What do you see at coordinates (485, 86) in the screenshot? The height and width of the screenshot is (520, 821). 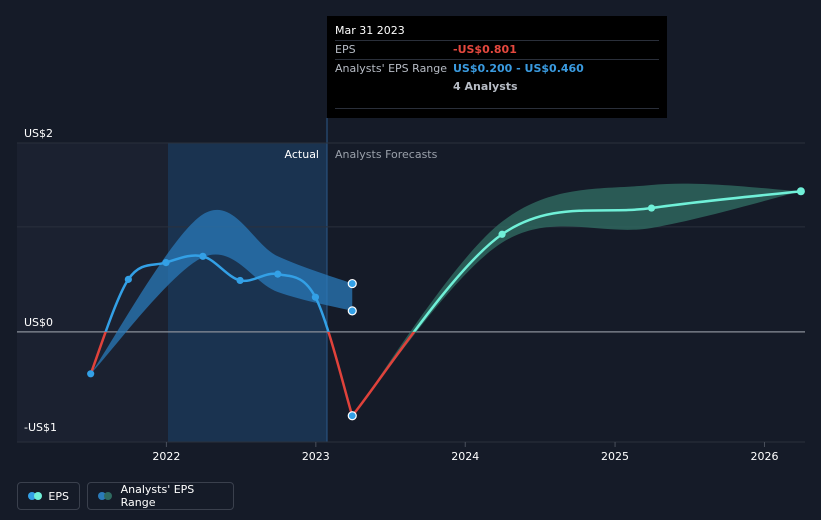 I see `tooltip-analysts-value: 4 Analysts` at bounding box center [485, 86].